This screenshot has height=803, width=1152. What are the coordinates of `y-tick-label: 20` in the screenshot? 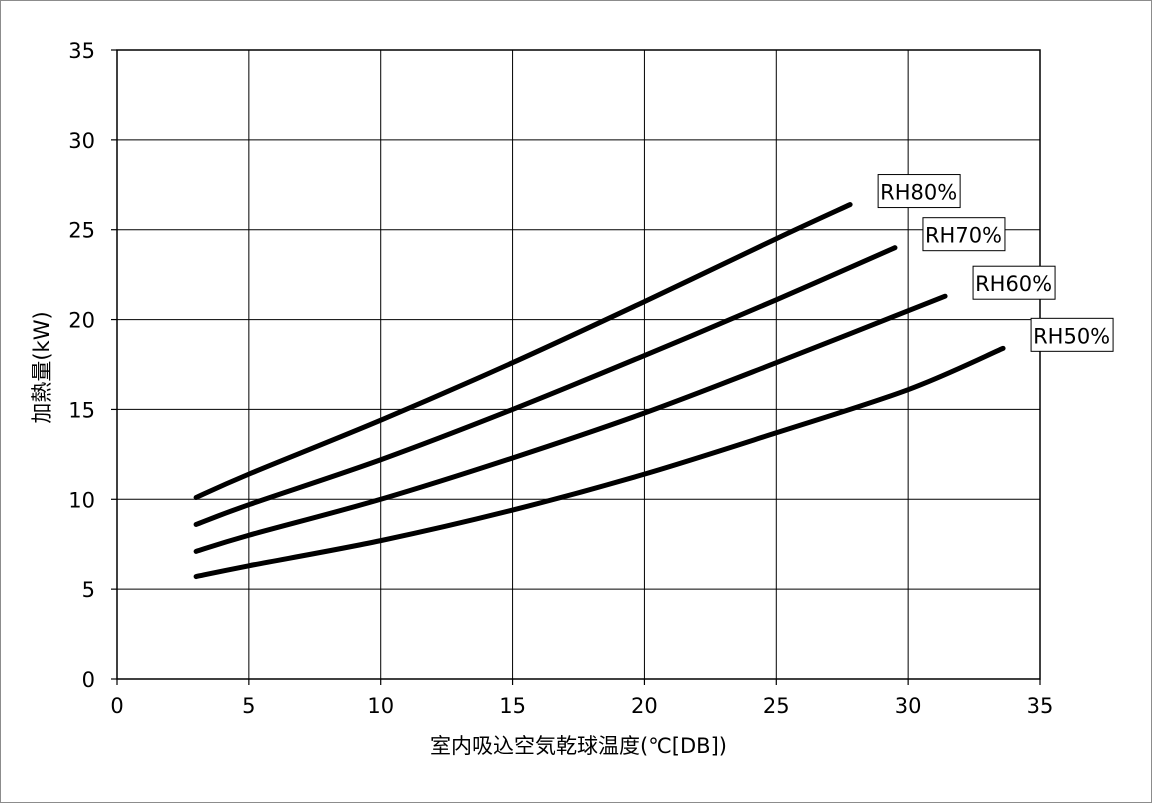 It's located at (81, 321).